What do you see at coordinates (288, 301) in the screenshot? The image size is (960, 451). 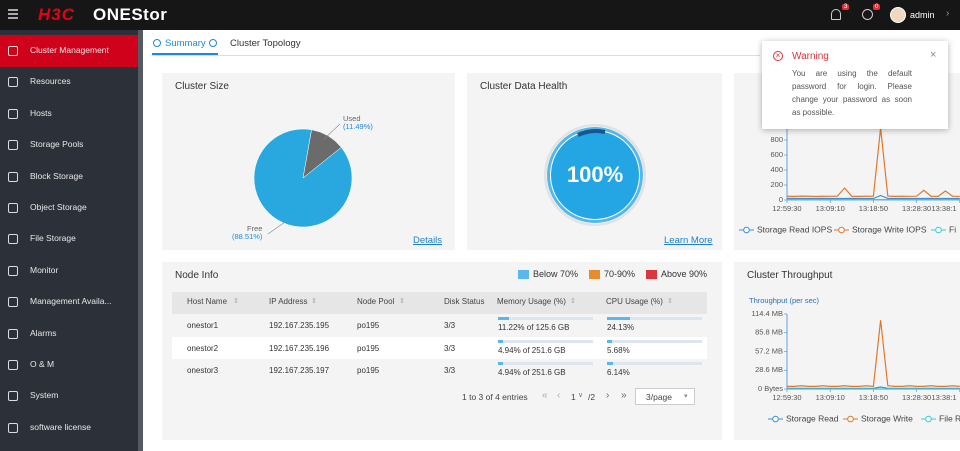 I see `column-header: IP Address` at bounding box center [288, 301].